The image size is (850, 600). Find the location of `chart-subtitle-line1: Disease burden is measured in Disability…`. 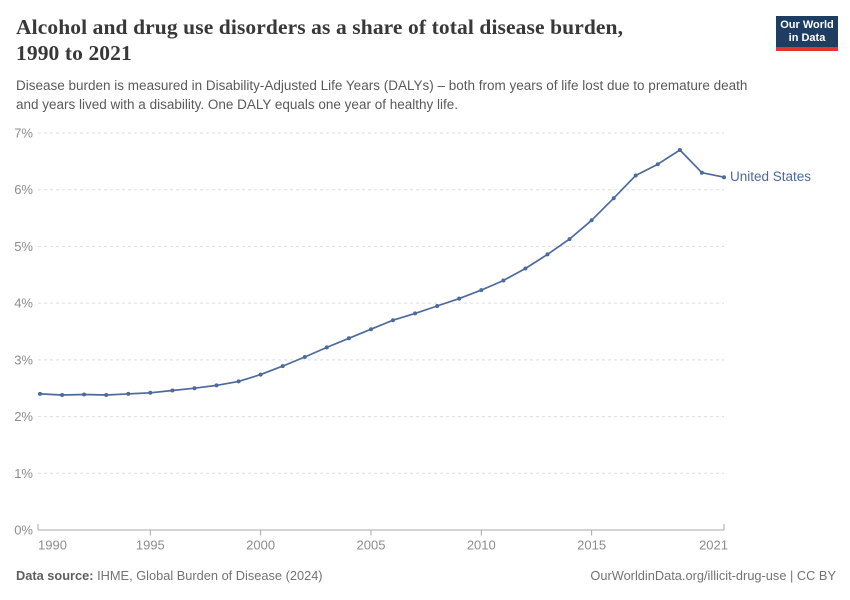

chart-subtitle-line1: Disease burden is measured in Disability… is located at coordinates (382, 85).